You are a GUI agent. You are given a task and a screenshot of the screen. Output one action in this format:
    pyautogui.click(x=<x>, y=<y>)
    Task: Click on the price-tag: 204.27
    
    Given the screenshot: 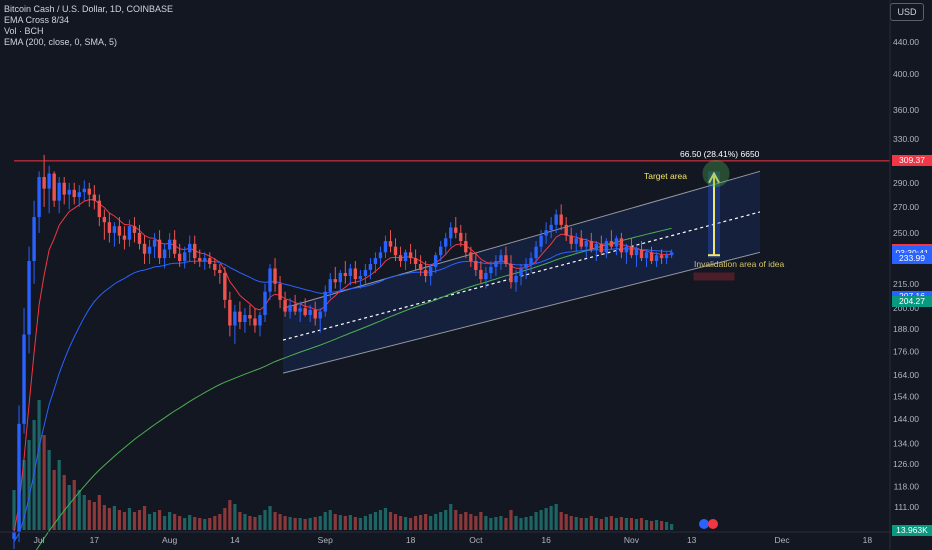 What is the action you would take?
    pyautogui.click(x=912, y=301)
    